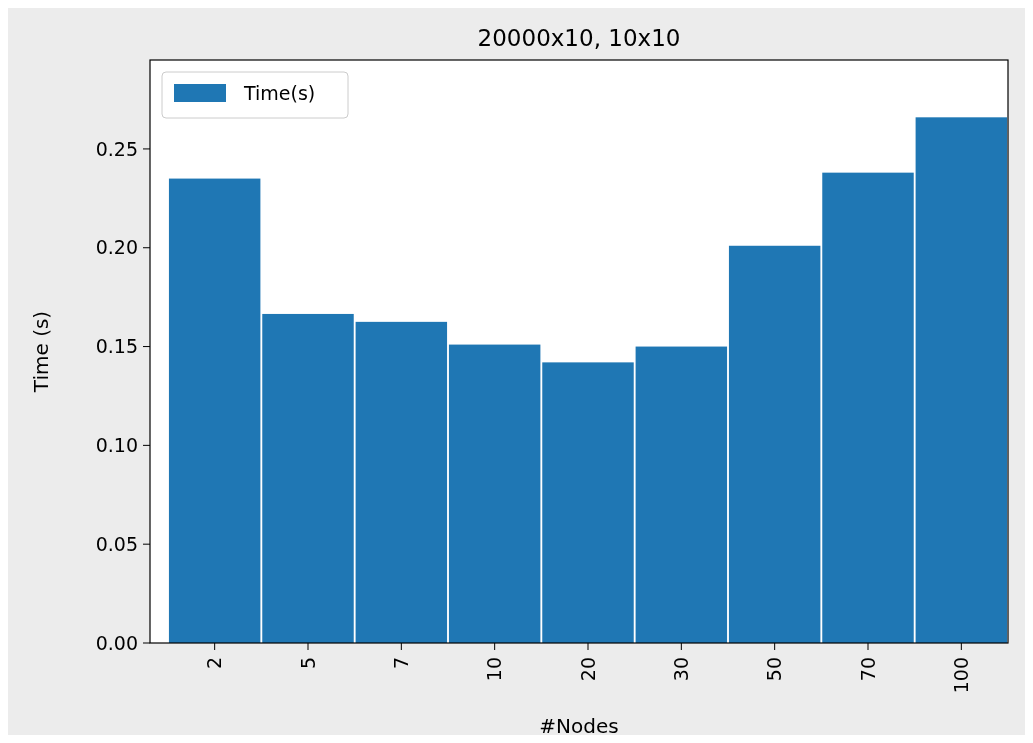 The height and width of the screenshot is (743, 1033). Describe the element at coordinates (279, 92) in the screenshot. I see `legend-label: Time(s)` at that location.